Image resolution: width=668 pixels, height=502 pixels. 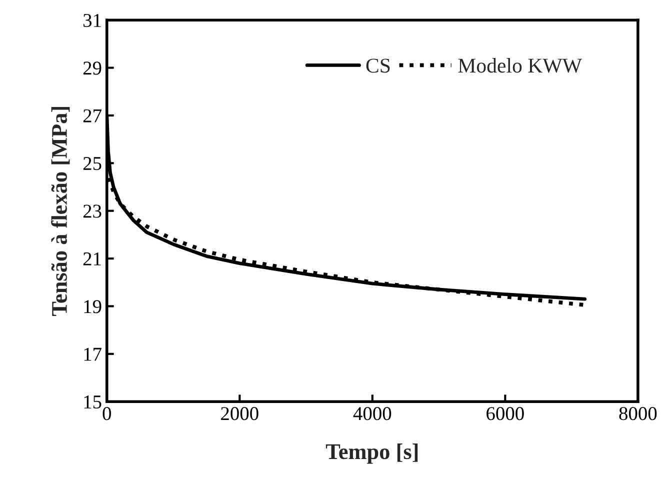 What do you see at coordinates (92, 163) in the screenshot?
I see `y-tick-label: 25` at bounding box center [92, 163].